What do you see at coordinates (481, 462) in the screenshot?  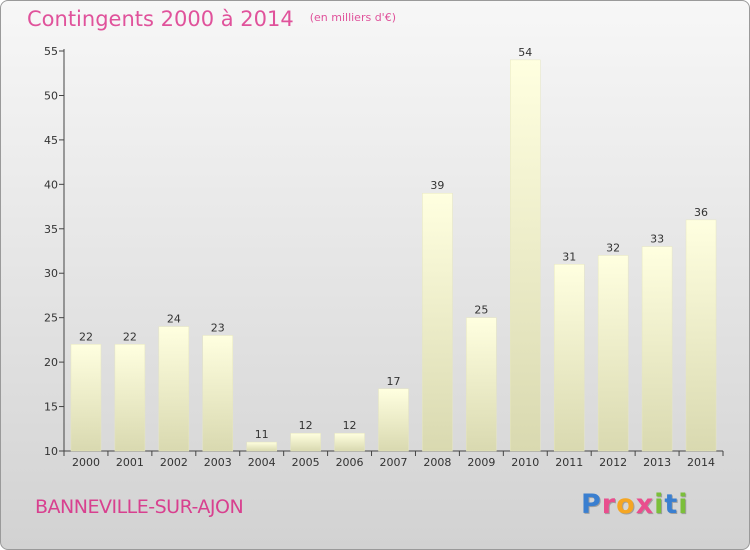 I see `x-tick-label: 2009` at bounding box center [481, 462].